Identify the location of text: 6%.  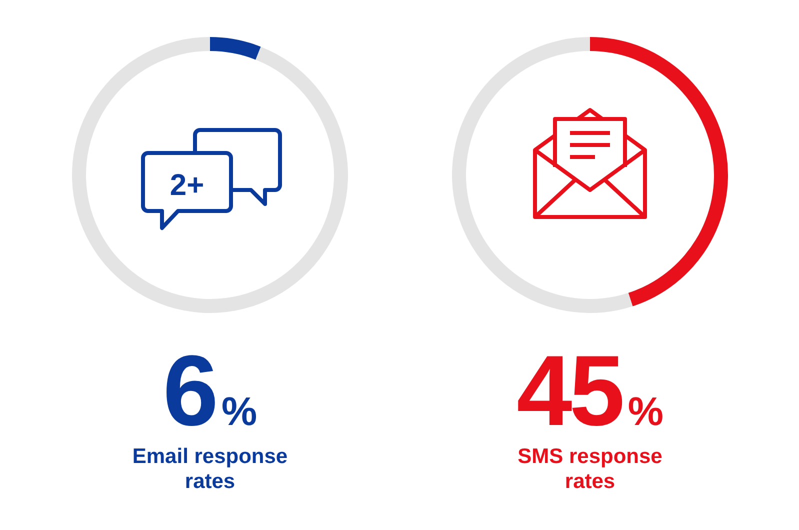
(210, 391).